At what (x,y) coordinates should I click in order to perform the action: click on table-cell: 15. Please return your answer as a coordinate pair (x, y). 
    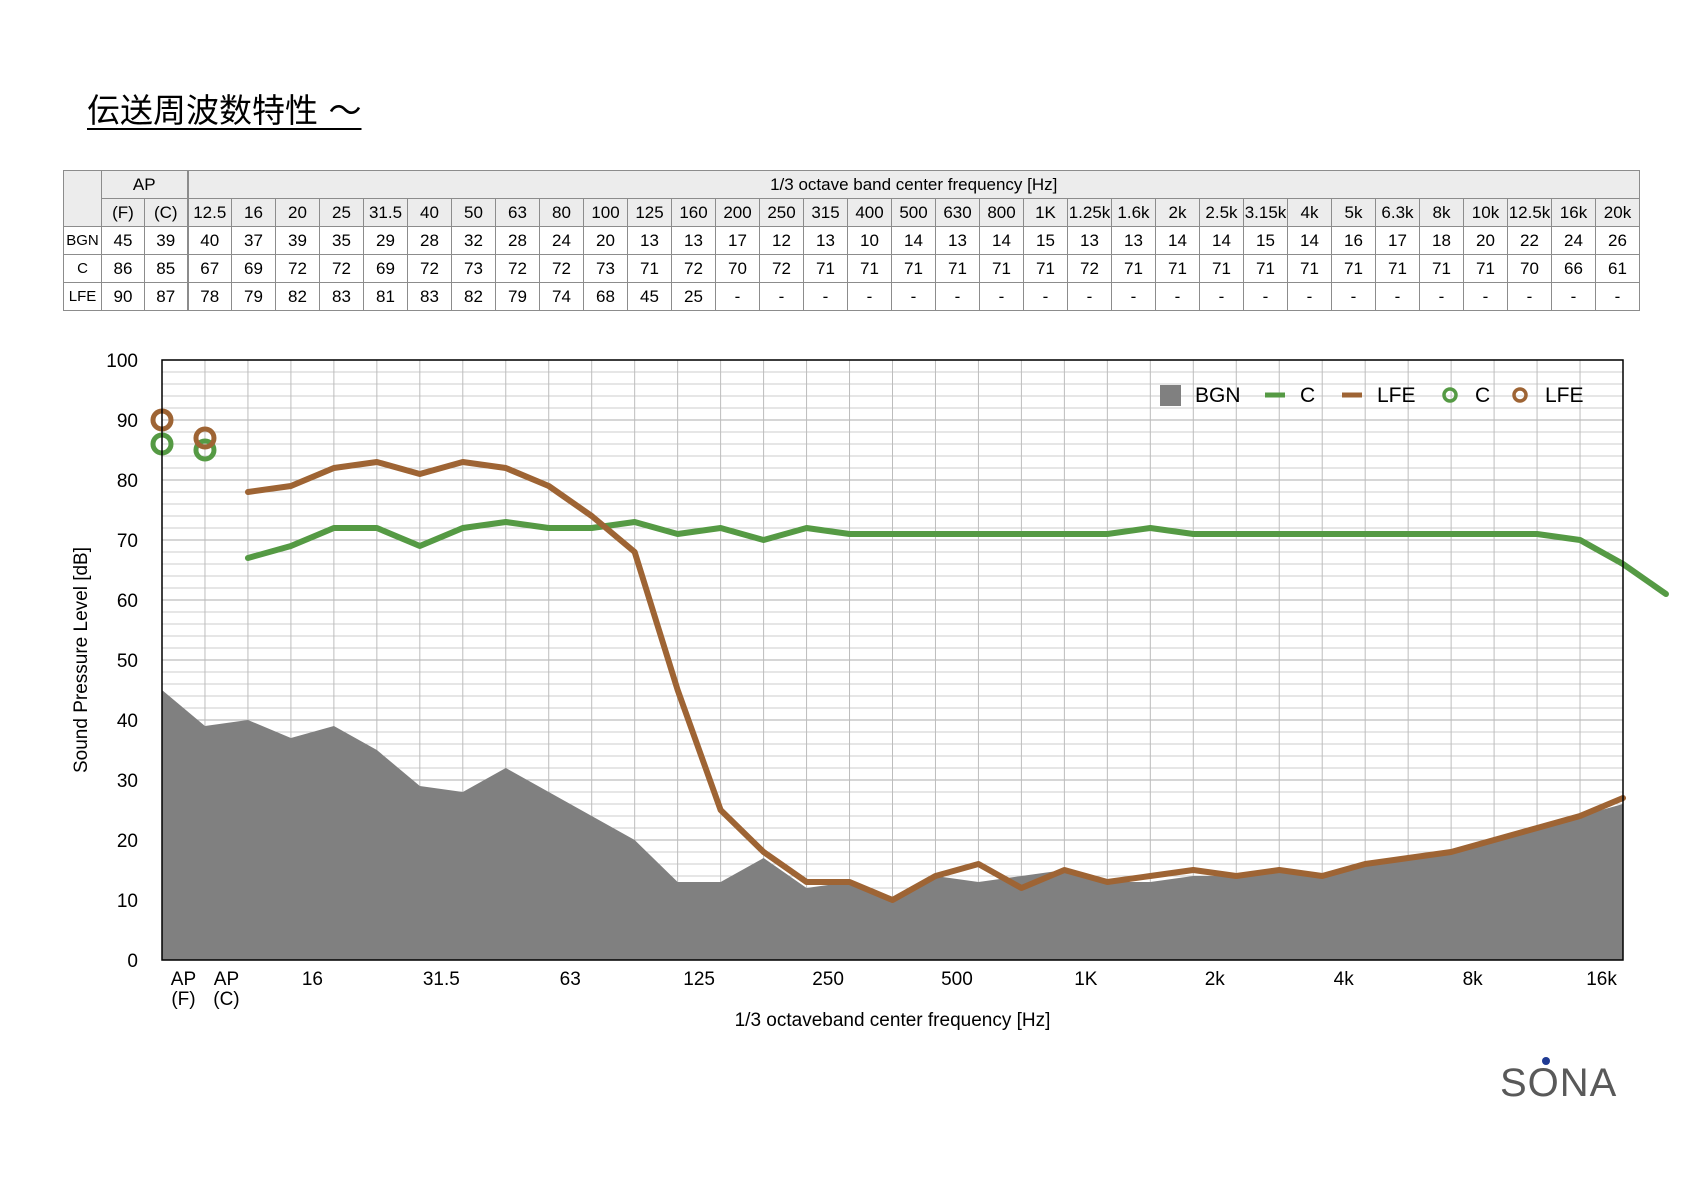
    Looking at the image, I should click on (1045, 240).